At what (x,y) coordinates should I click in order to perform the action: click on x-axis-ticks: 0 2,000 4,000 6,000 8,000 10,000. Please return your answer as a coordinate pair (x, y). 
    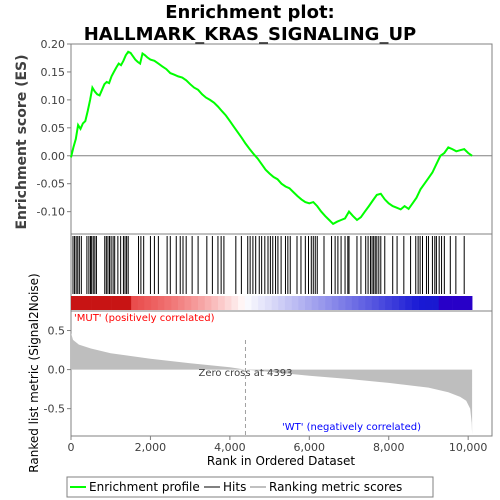
    Looking at the image, I should click on (278, 445).